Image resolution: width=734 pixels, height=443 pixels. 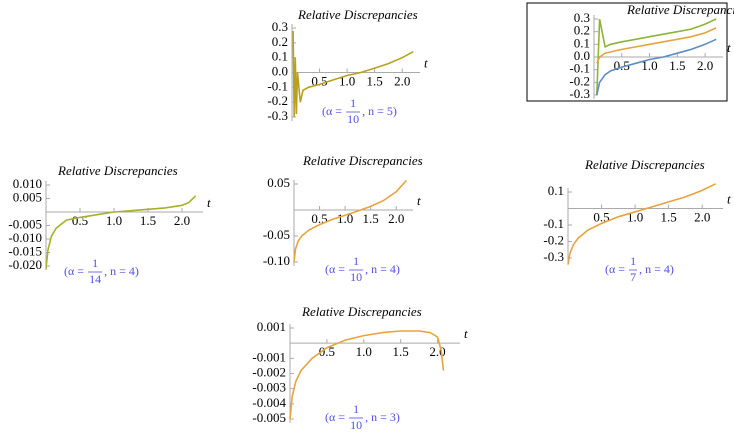 I want to click on y-tick-label: -0.10, so click(x=276, y=260).